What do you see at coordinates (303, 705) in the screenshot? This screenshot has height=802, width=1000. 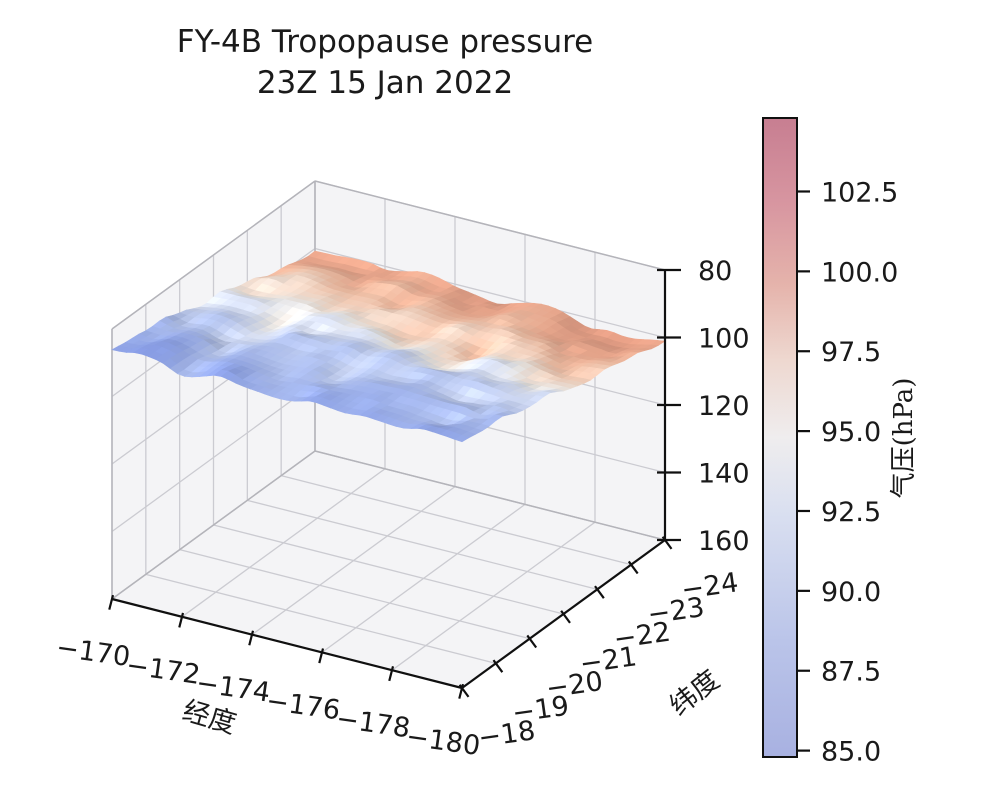 I see `svg-text: −176` at bounding box center [303, 705].